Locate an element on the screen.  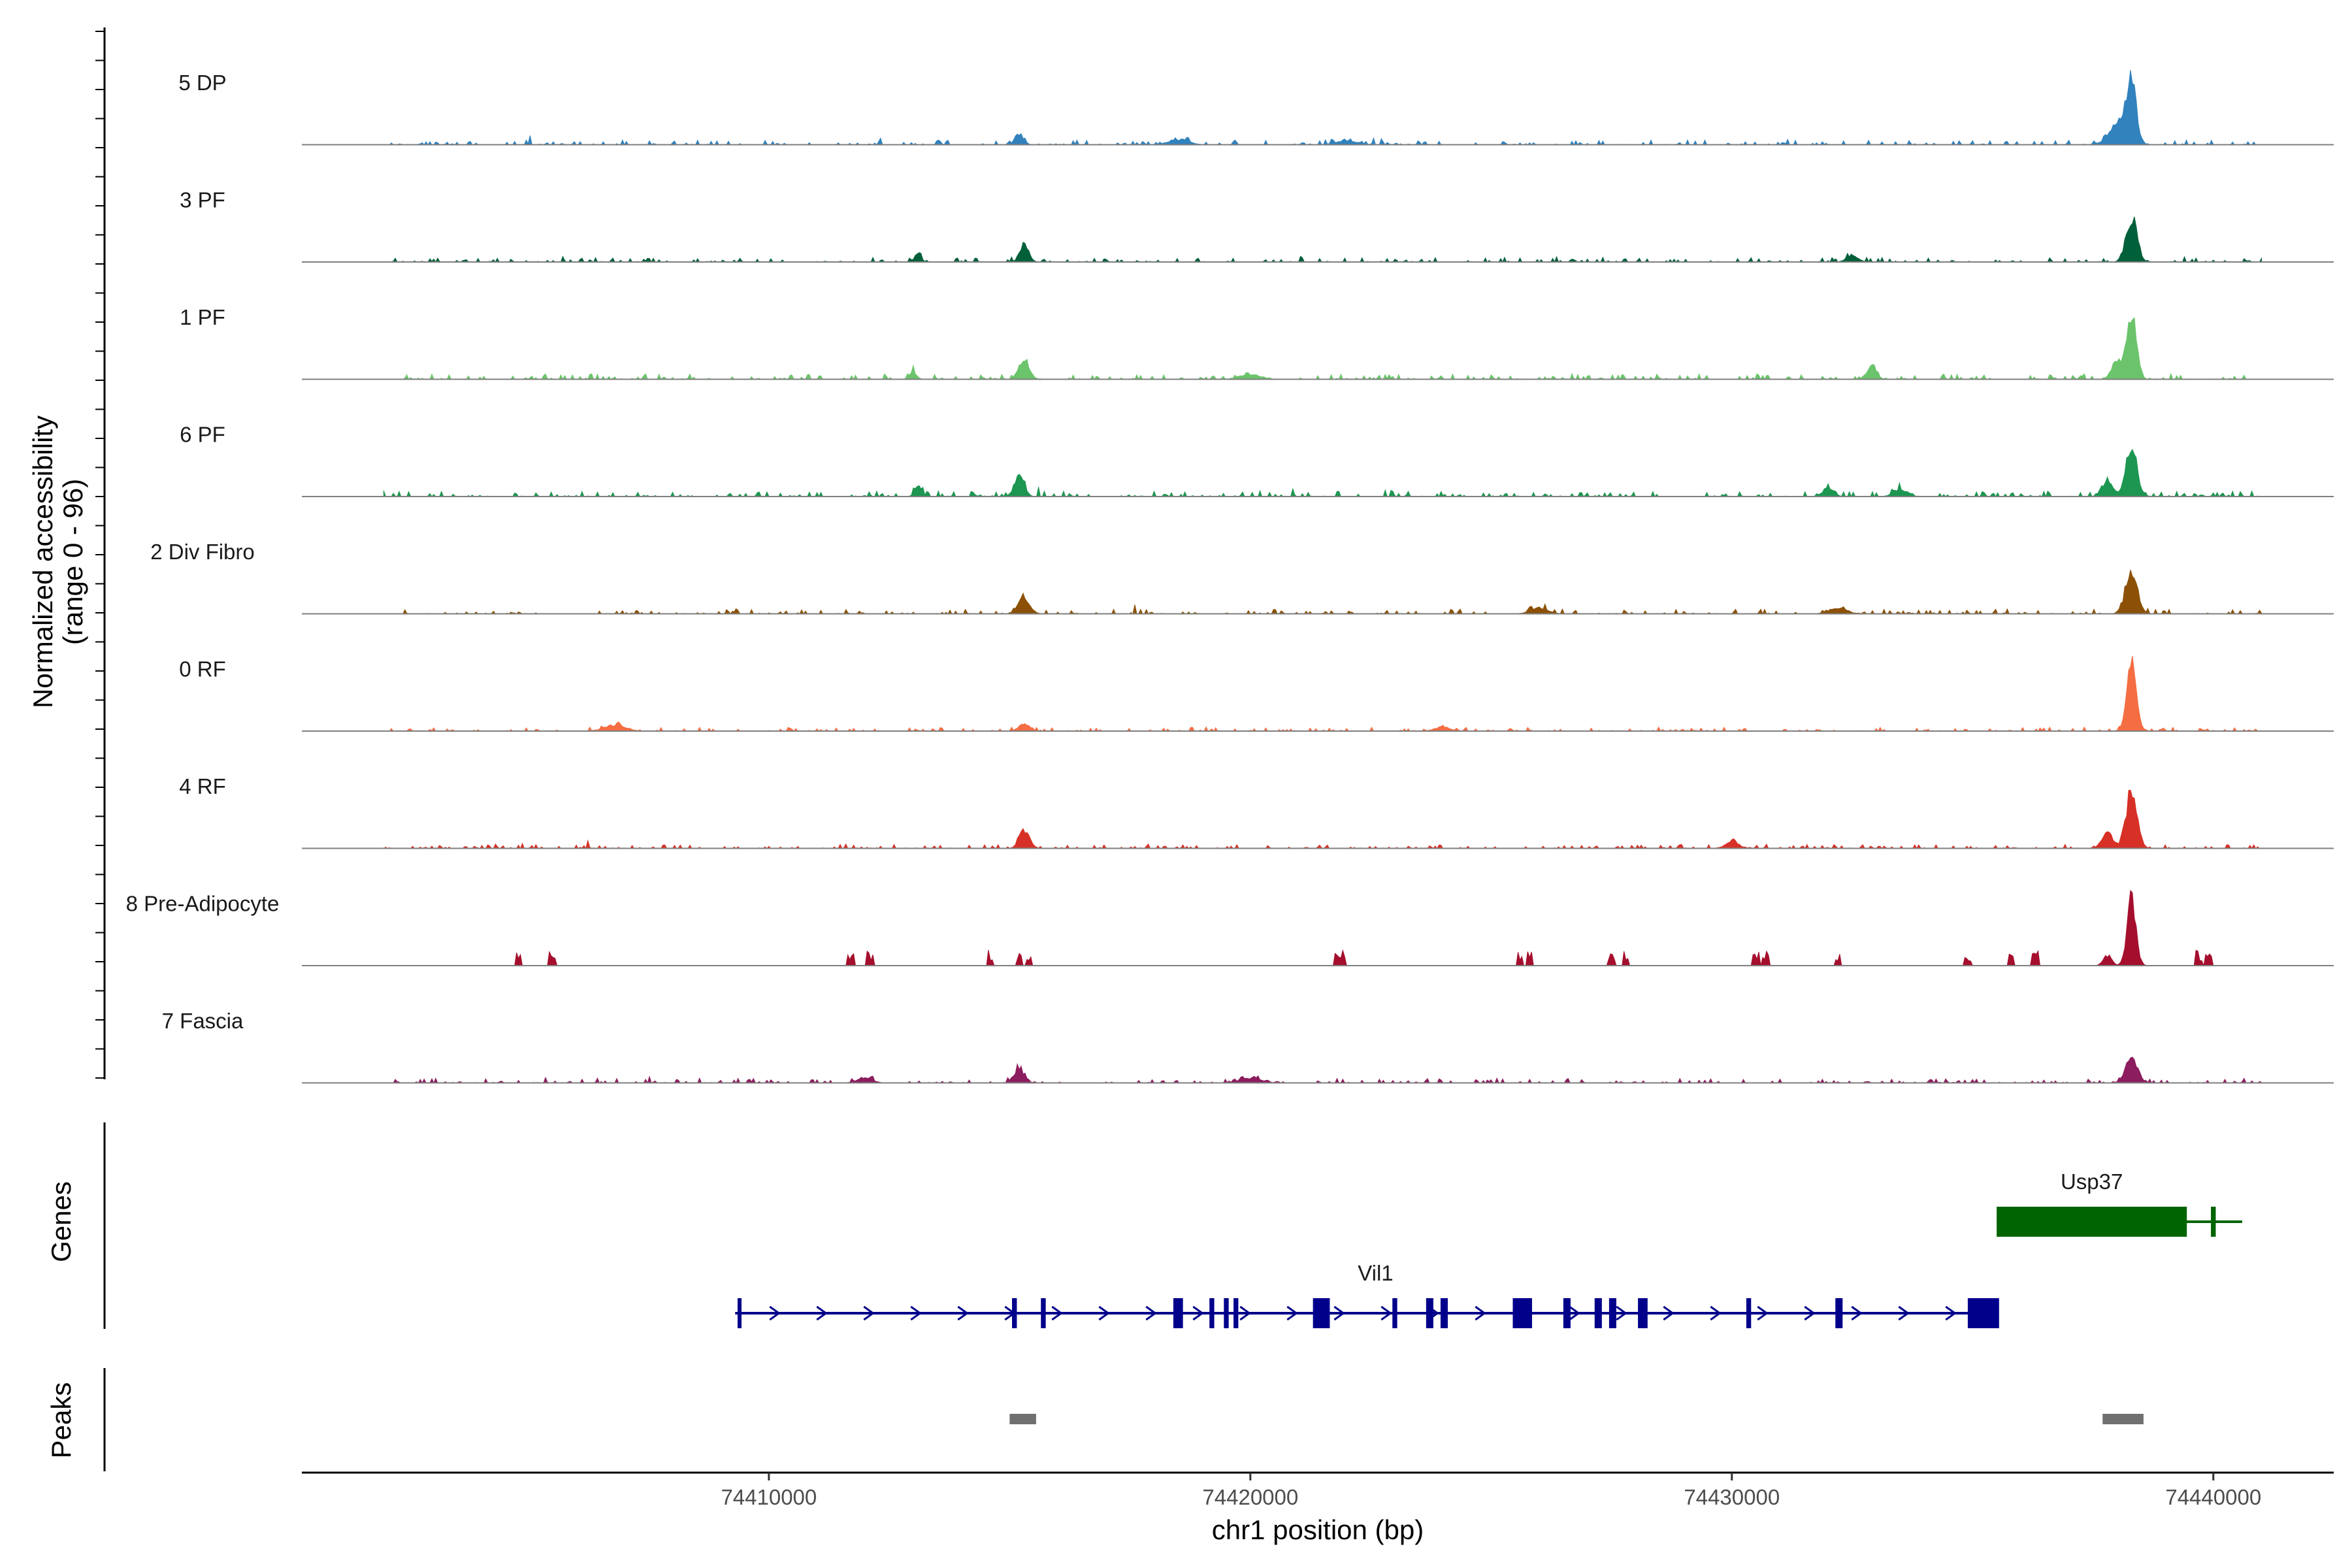
track-7-fascia: 7 Fascia is located at coordinates (1248, 1046).